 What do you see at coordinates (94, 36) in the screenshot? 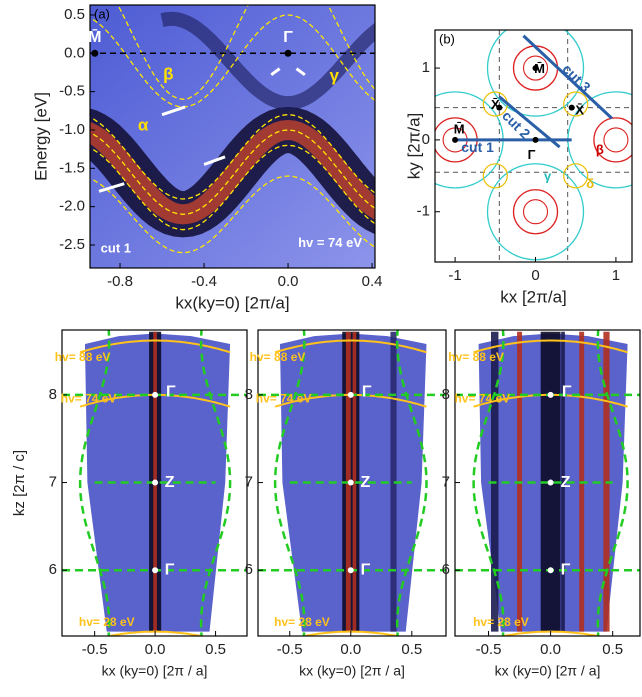
I see `annotation: M̄` at bounding box center [94, 36].